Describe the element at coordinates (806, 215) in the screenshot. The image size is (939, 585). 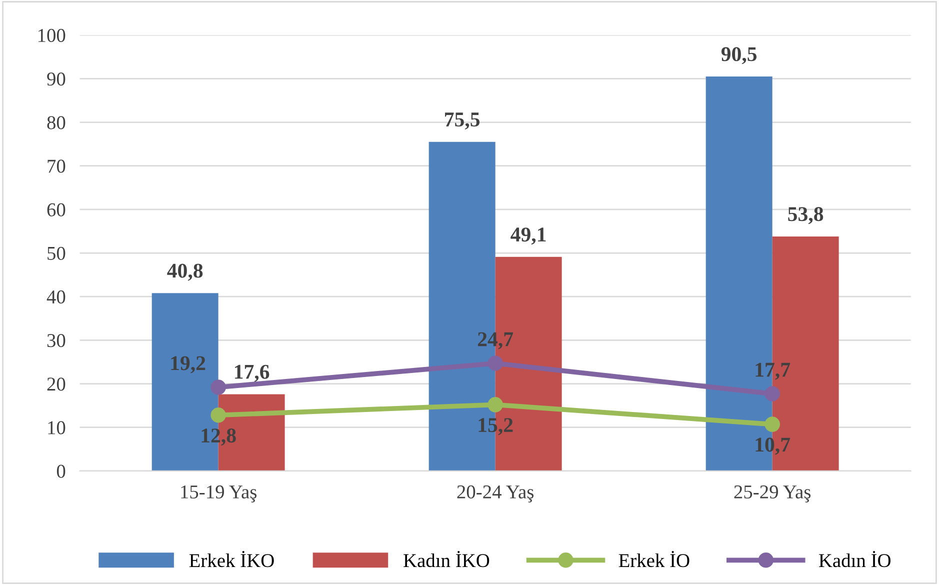
I see `data-label: 53,8` at that location.